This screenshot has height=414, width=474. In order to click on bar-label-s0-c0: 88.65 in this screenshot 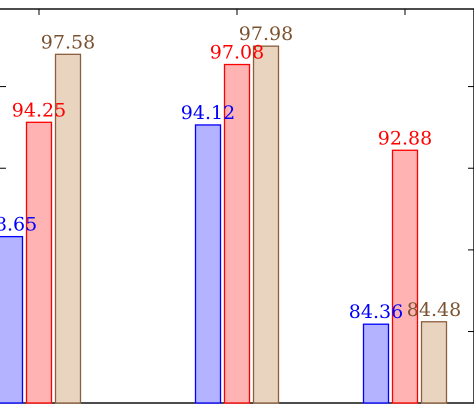, I will do `click(18, 225)`.